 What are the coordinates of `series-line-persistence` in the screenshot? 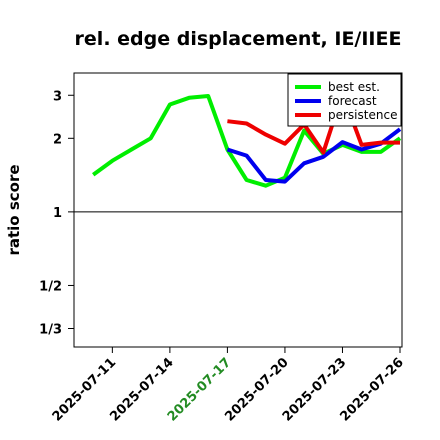 It's located at (313, 123).